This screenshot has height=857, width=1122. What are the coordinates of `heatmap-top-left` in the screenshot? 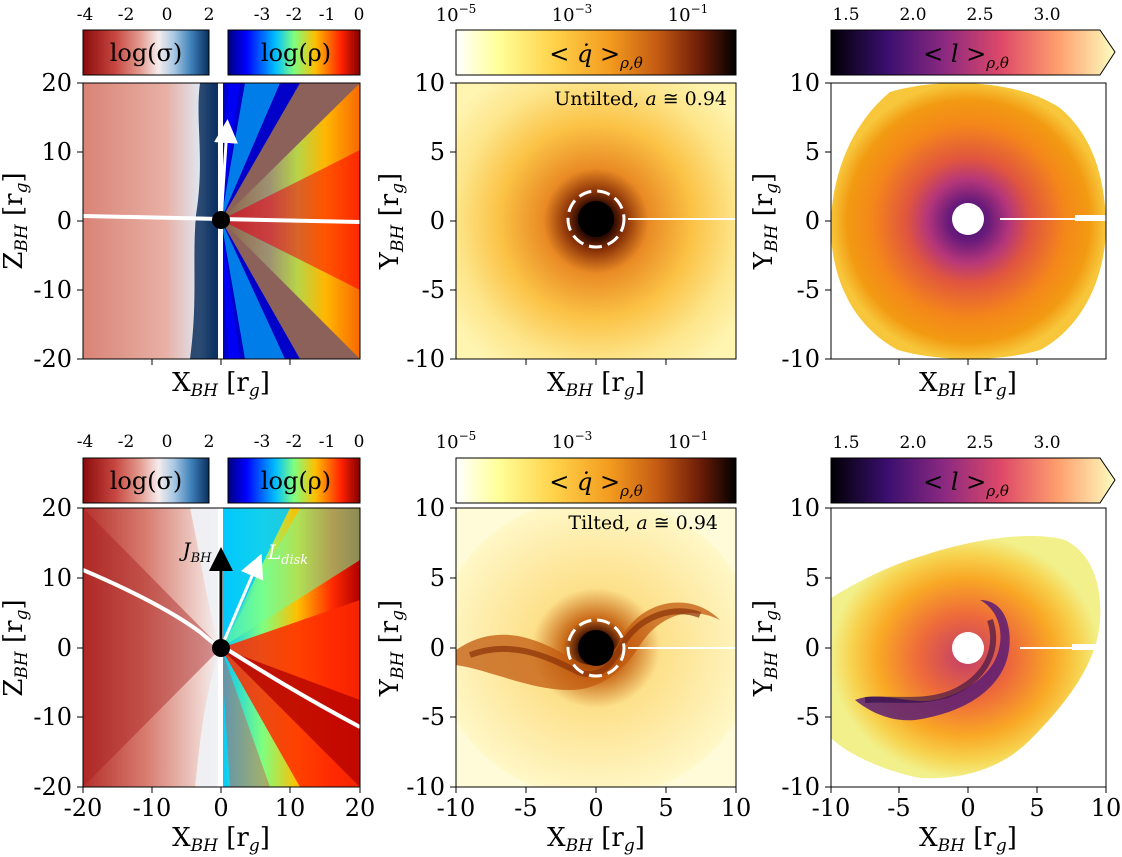 It's located at (221, 221).